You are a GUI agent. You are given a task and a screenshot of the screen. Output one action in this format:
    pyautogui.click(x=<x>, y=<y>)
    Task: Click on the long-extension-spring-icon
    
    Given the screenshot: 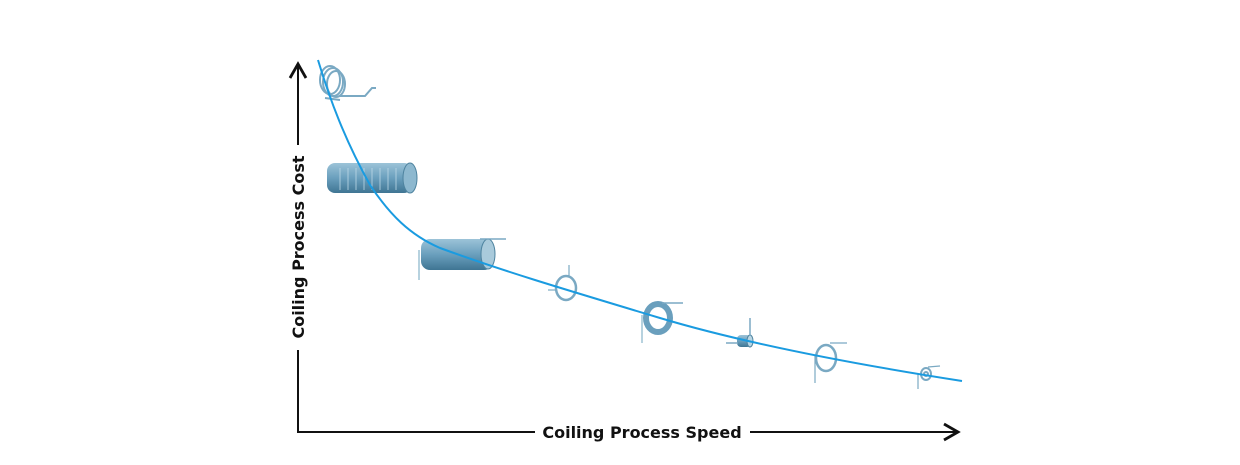 What is the action you would take?
    pyautogui.click(x=372, y=178)
    